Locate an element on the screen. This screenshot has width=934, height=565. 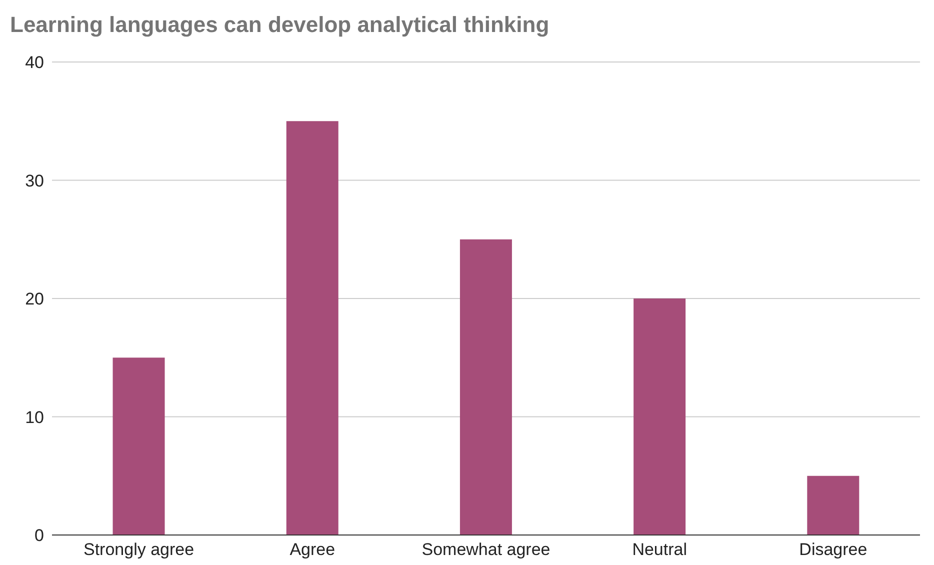
y-tick-label: 20 is located at coordinates (34, 299).